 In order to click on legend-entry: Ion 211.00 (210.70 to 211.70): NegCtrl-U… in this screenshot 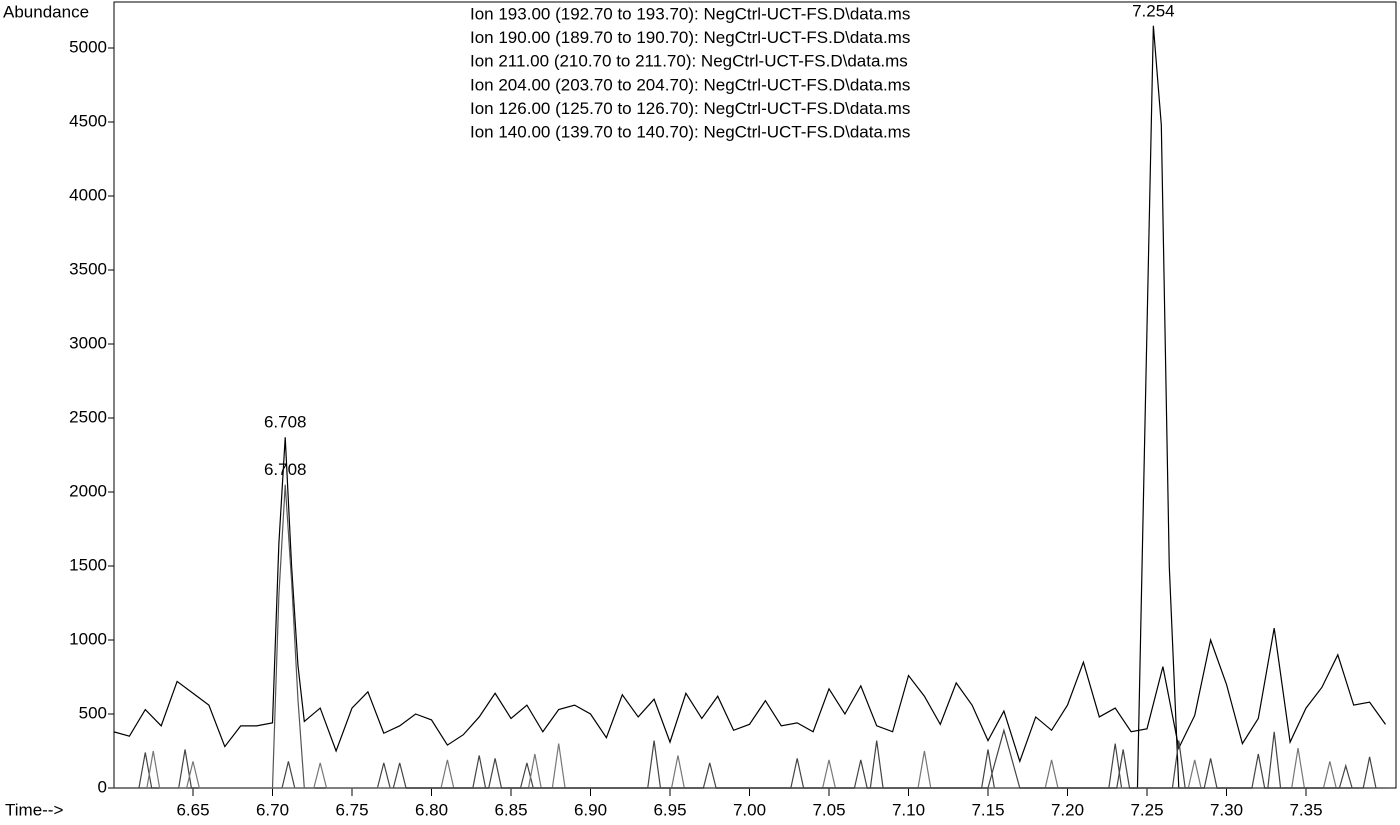, I will do `click(689, 61)`.